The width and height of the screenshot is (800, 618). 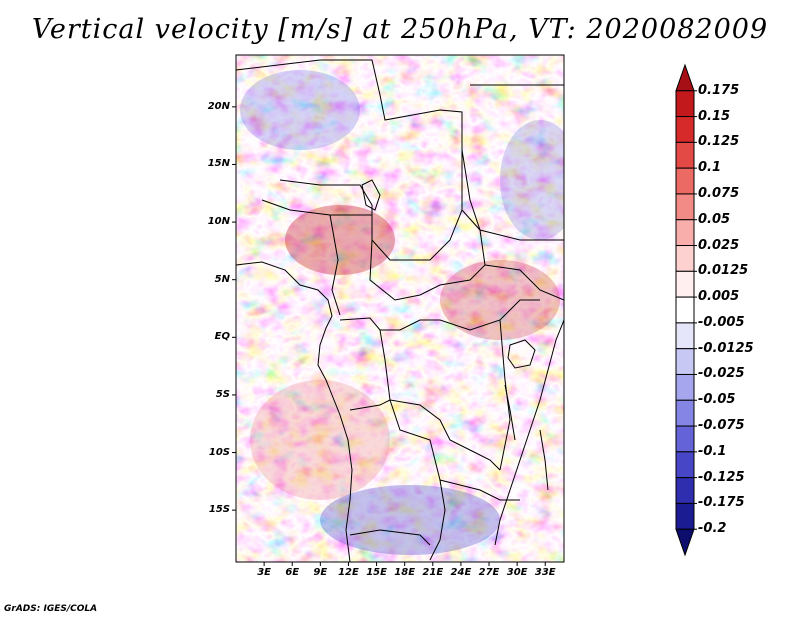 I want to click on lat-label: 20N, so click(x=218, y=106).